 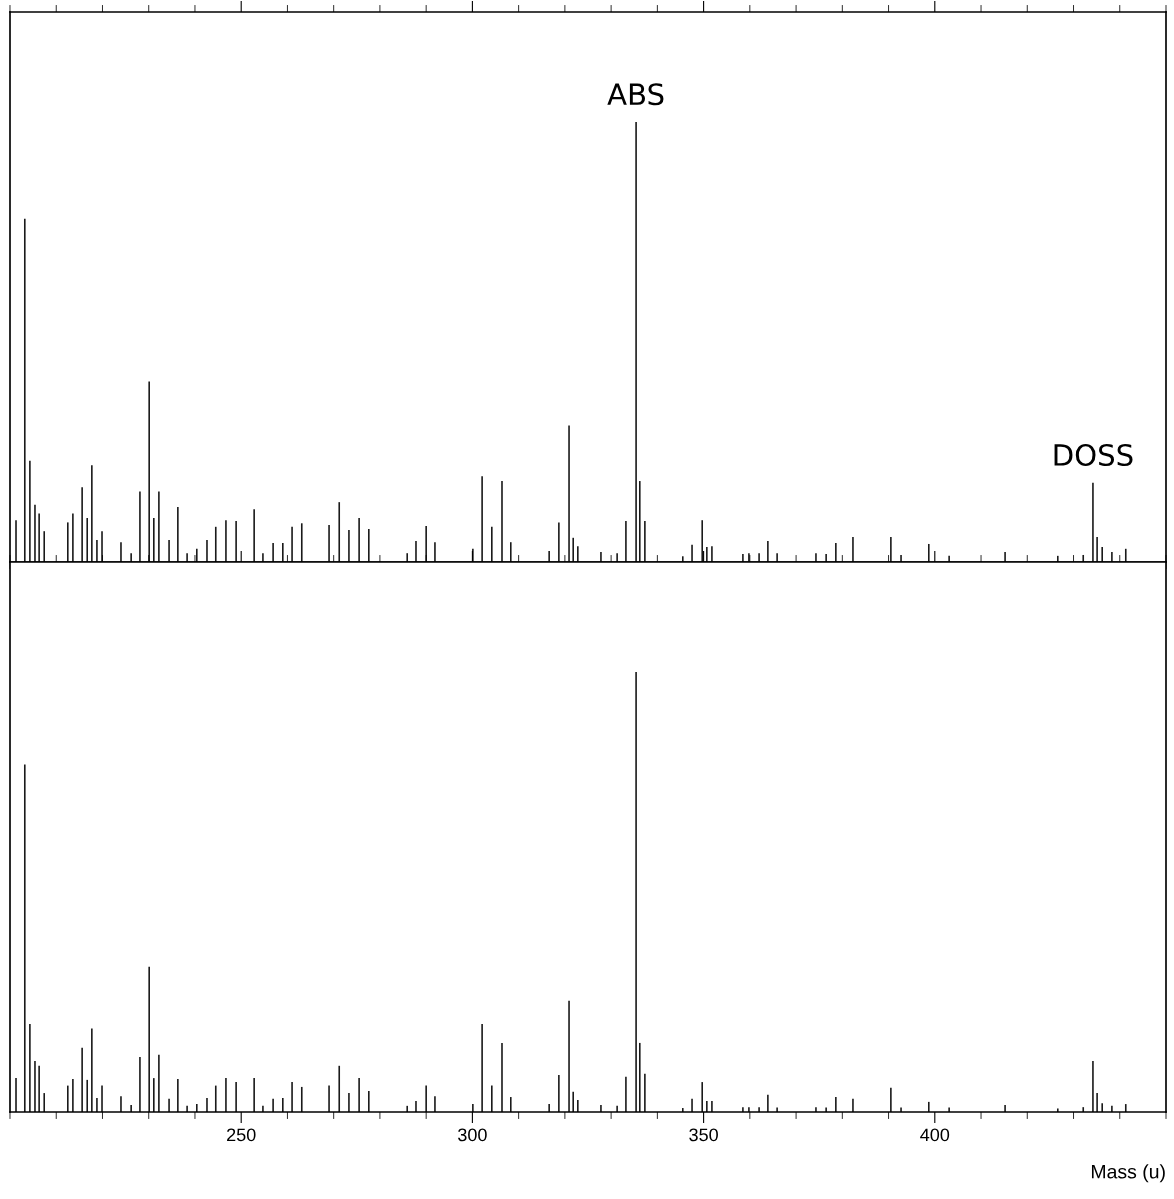 I want to click on x-tick-label: 300, so click(x=472, y=1135).